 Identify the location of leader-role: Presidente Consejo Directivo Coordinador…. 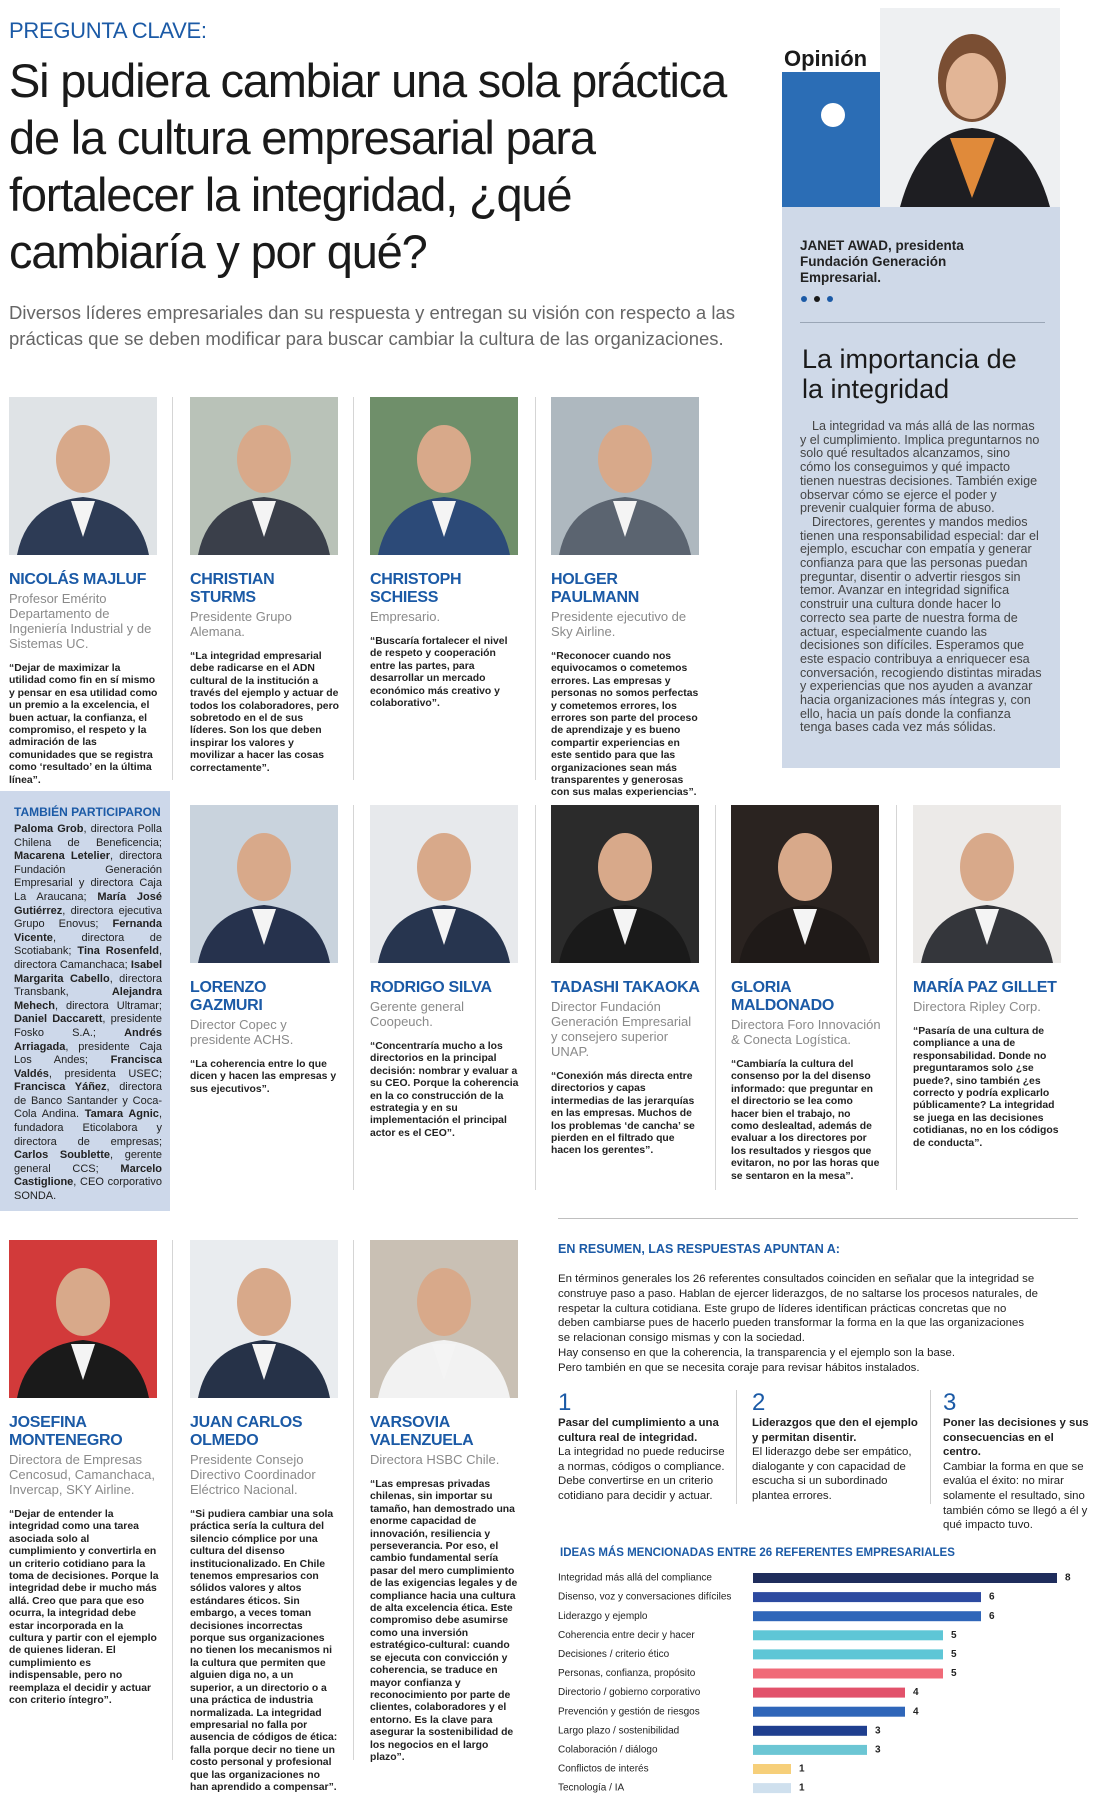
(253, 1474).